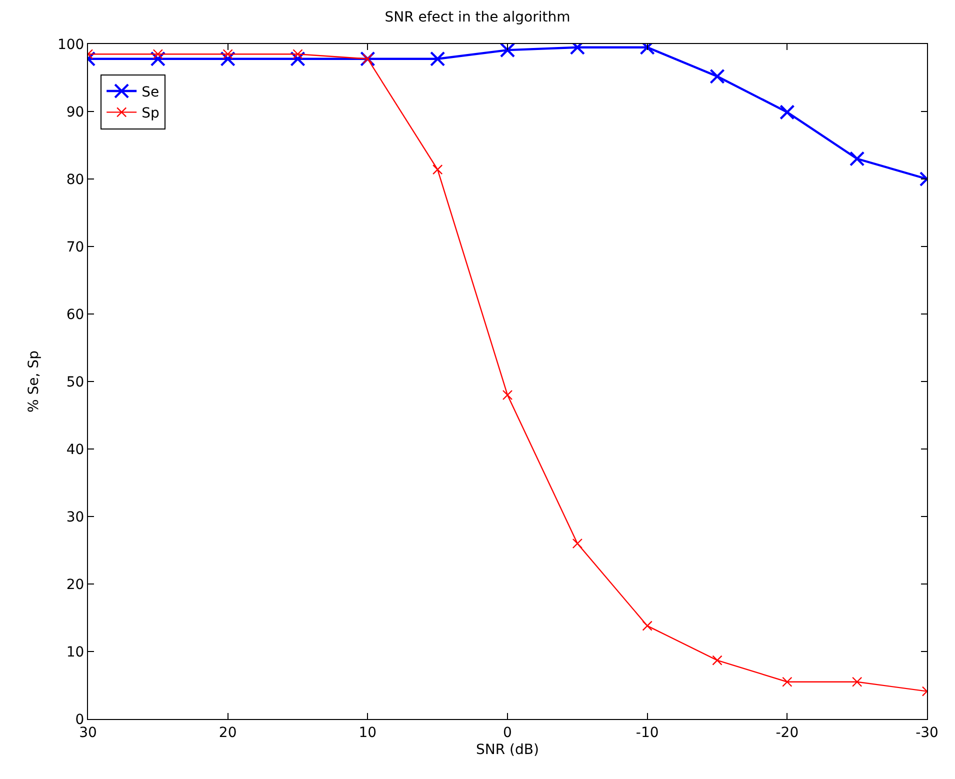 The width and height of the screenshot is (955, 779). Describe the element at coordinates (75, 652) in the screenshot. I see `y-tick-label: 10` at that location.